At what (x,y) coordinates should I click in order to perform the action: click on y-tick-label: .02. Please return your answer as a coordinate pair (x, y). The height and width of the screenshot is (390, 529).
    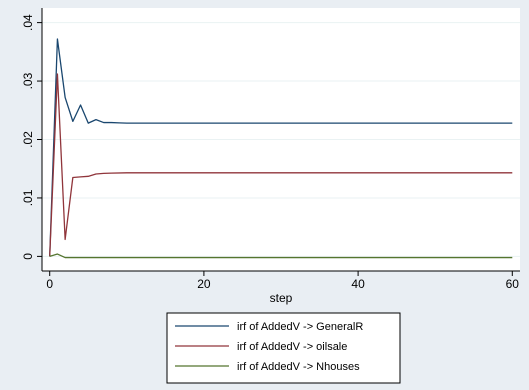
    Looking at the image, I should click on (28, 139).